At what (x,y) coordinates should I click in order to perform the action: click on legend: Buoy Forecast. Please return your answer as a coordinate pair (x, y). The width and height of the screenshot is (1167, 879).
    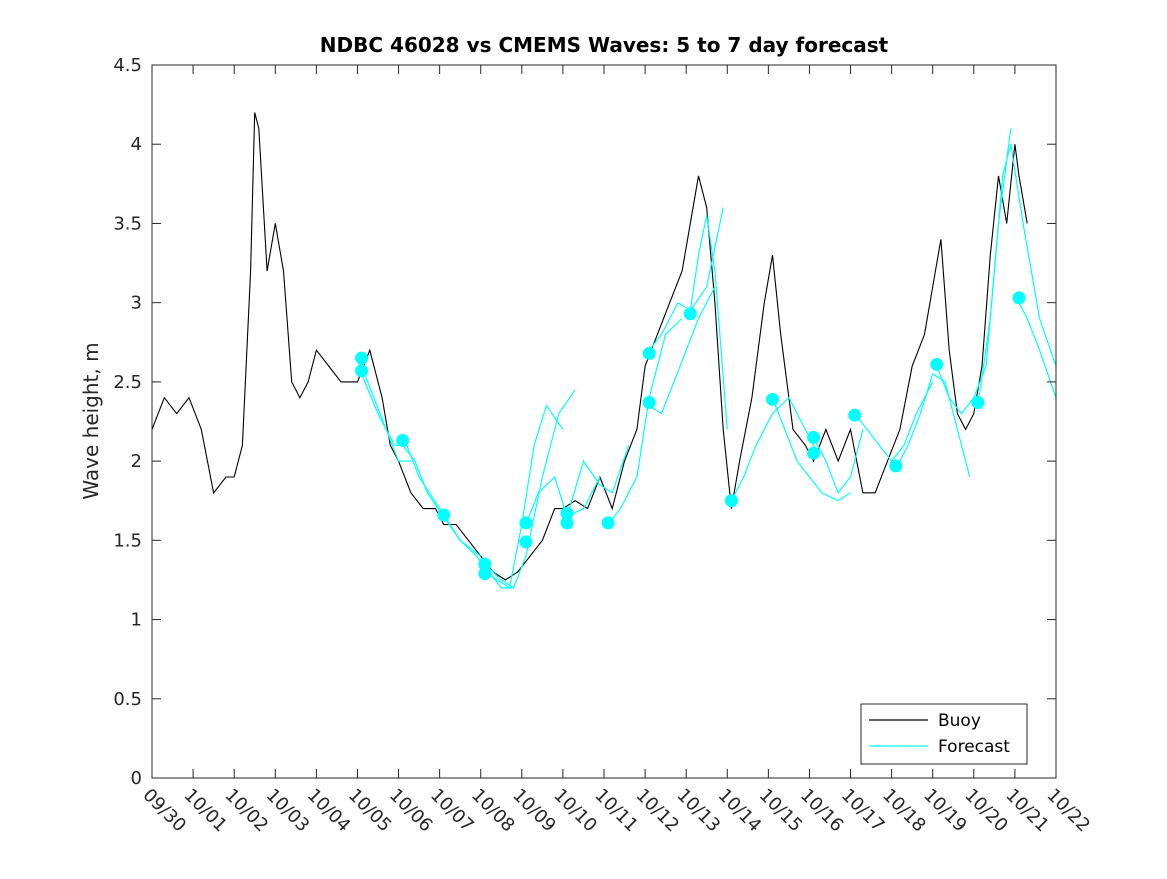
    Looking at the image, I should click on (944, 734).